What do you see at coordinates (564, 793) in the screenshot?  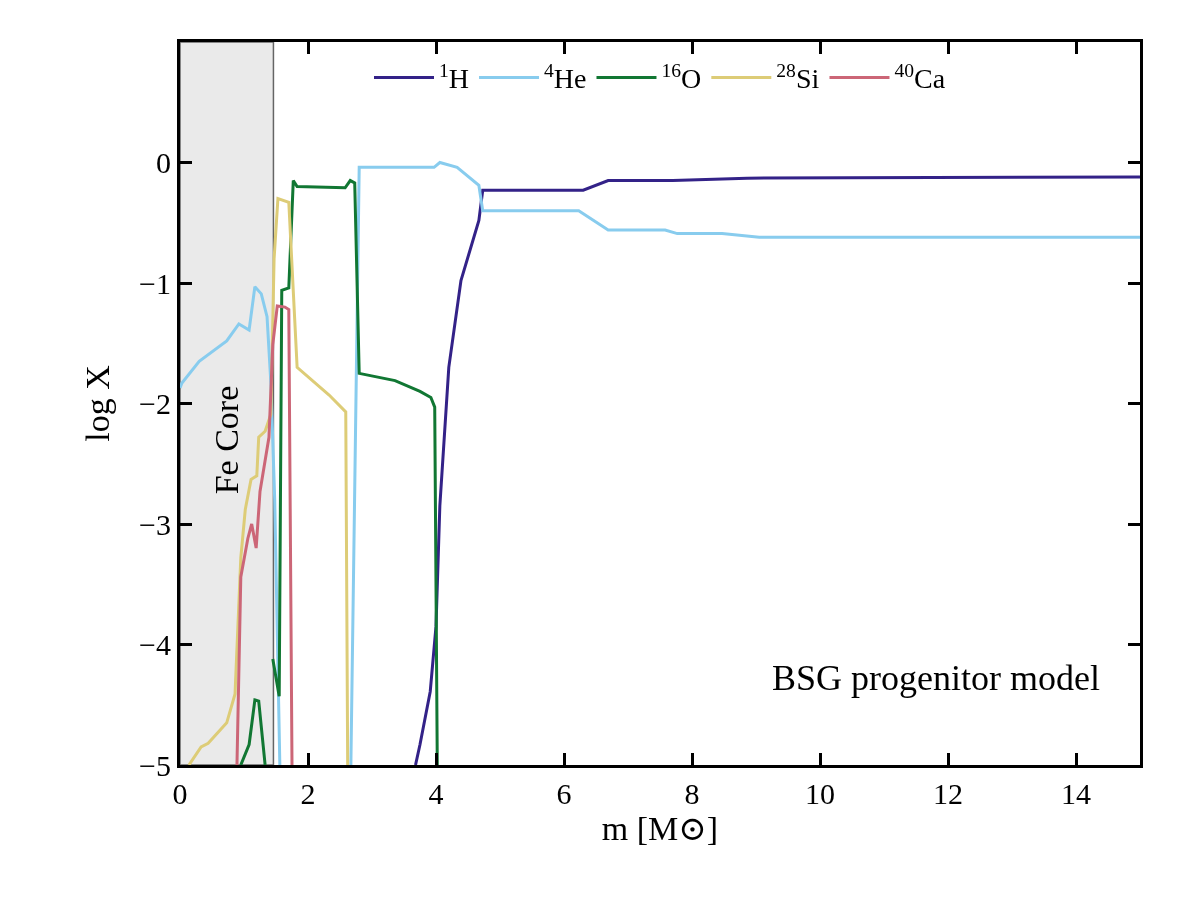 I see `x-tick-label: 6` at bounding box center [564, 793].